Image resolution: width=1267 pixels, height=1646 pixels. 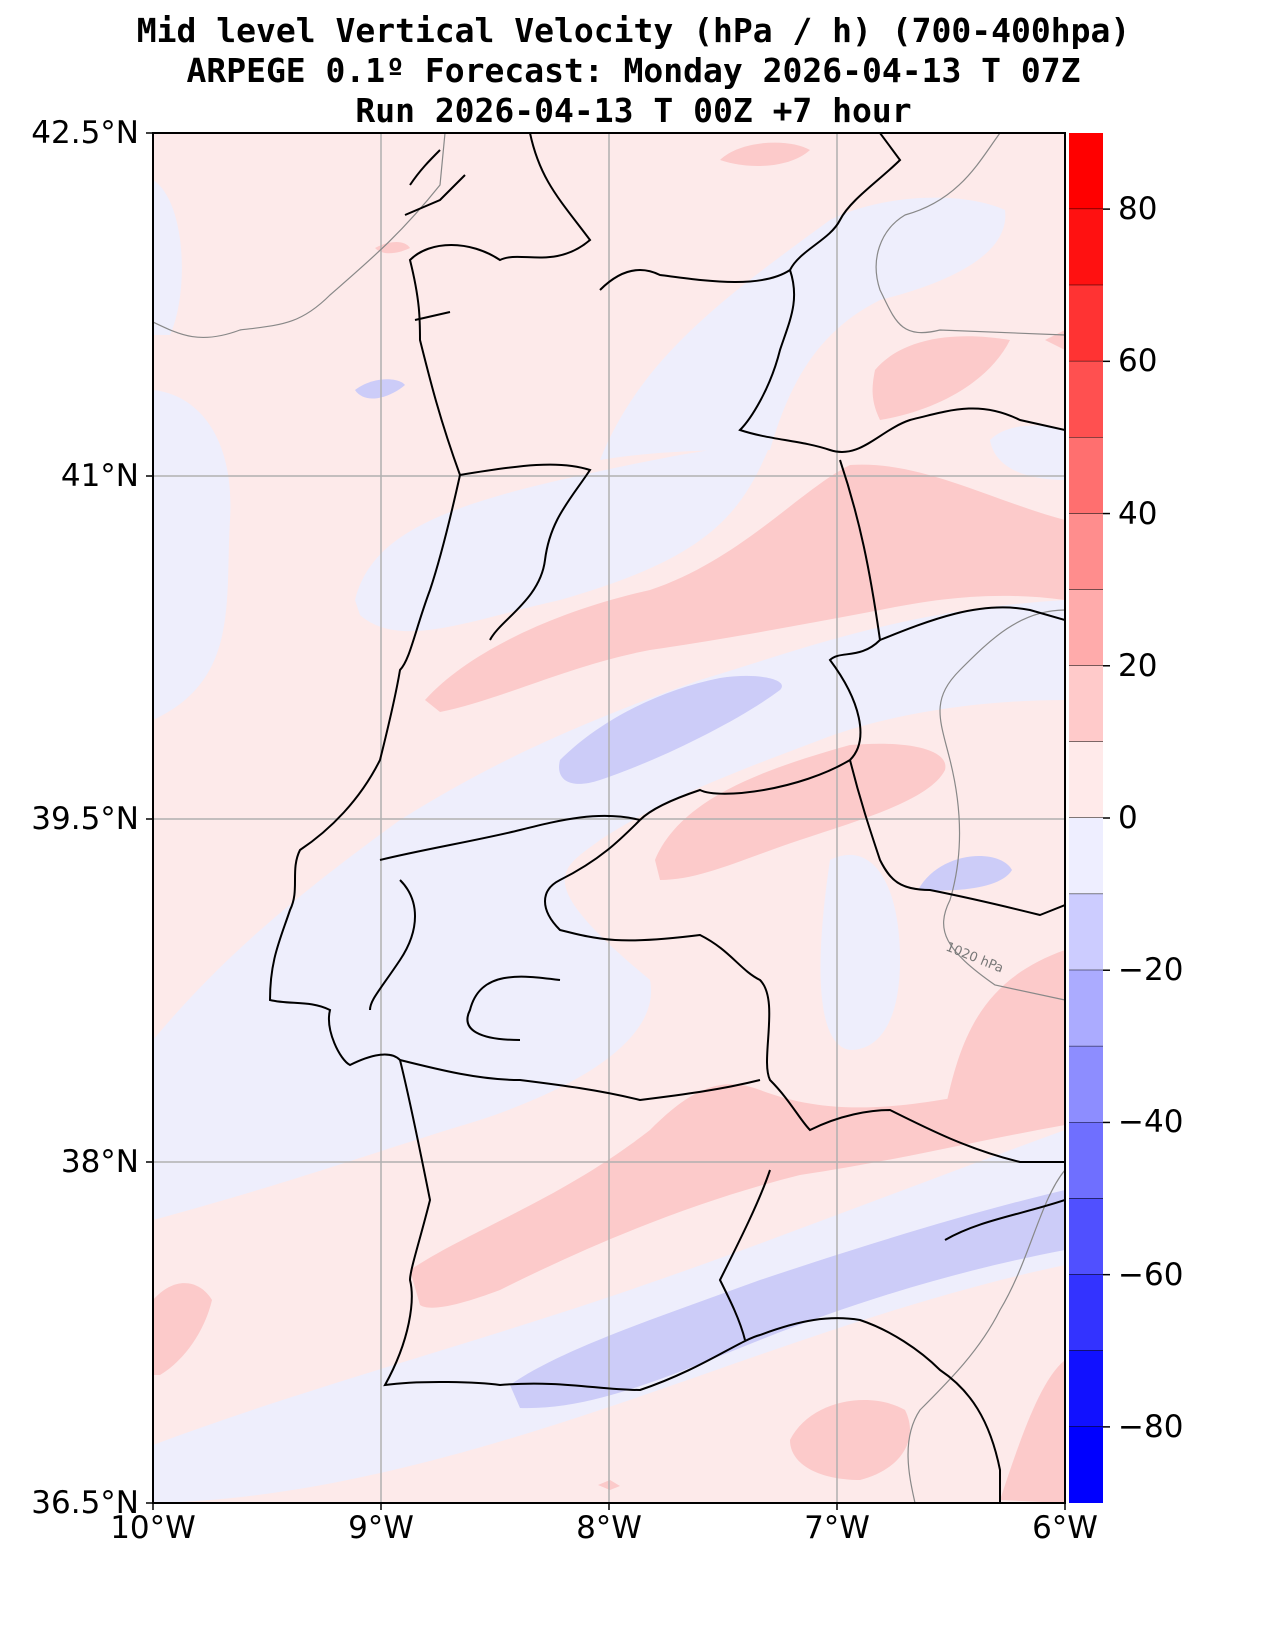 What do you see at coordinates (1065, 1528) in the screenshot?
I see `lon-tick-label: 6°W` at bounding box center [1065, 1528].